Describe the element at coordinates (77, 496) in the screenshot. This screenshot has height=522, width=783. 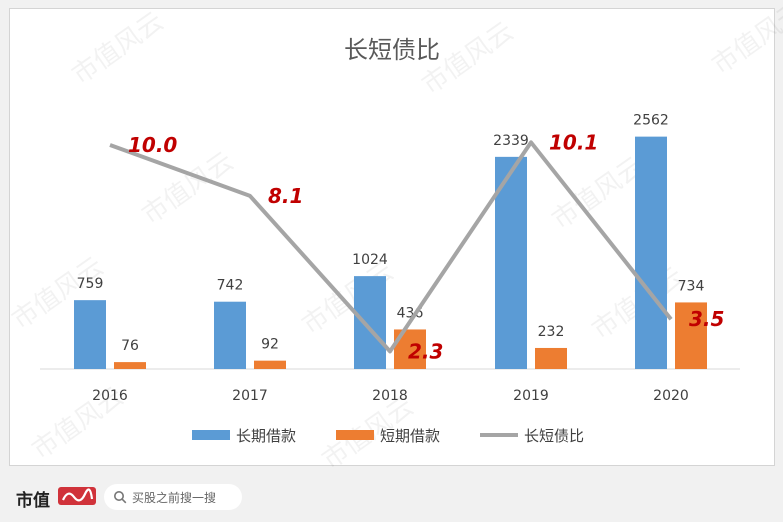
I see `brand-logo` at that location.